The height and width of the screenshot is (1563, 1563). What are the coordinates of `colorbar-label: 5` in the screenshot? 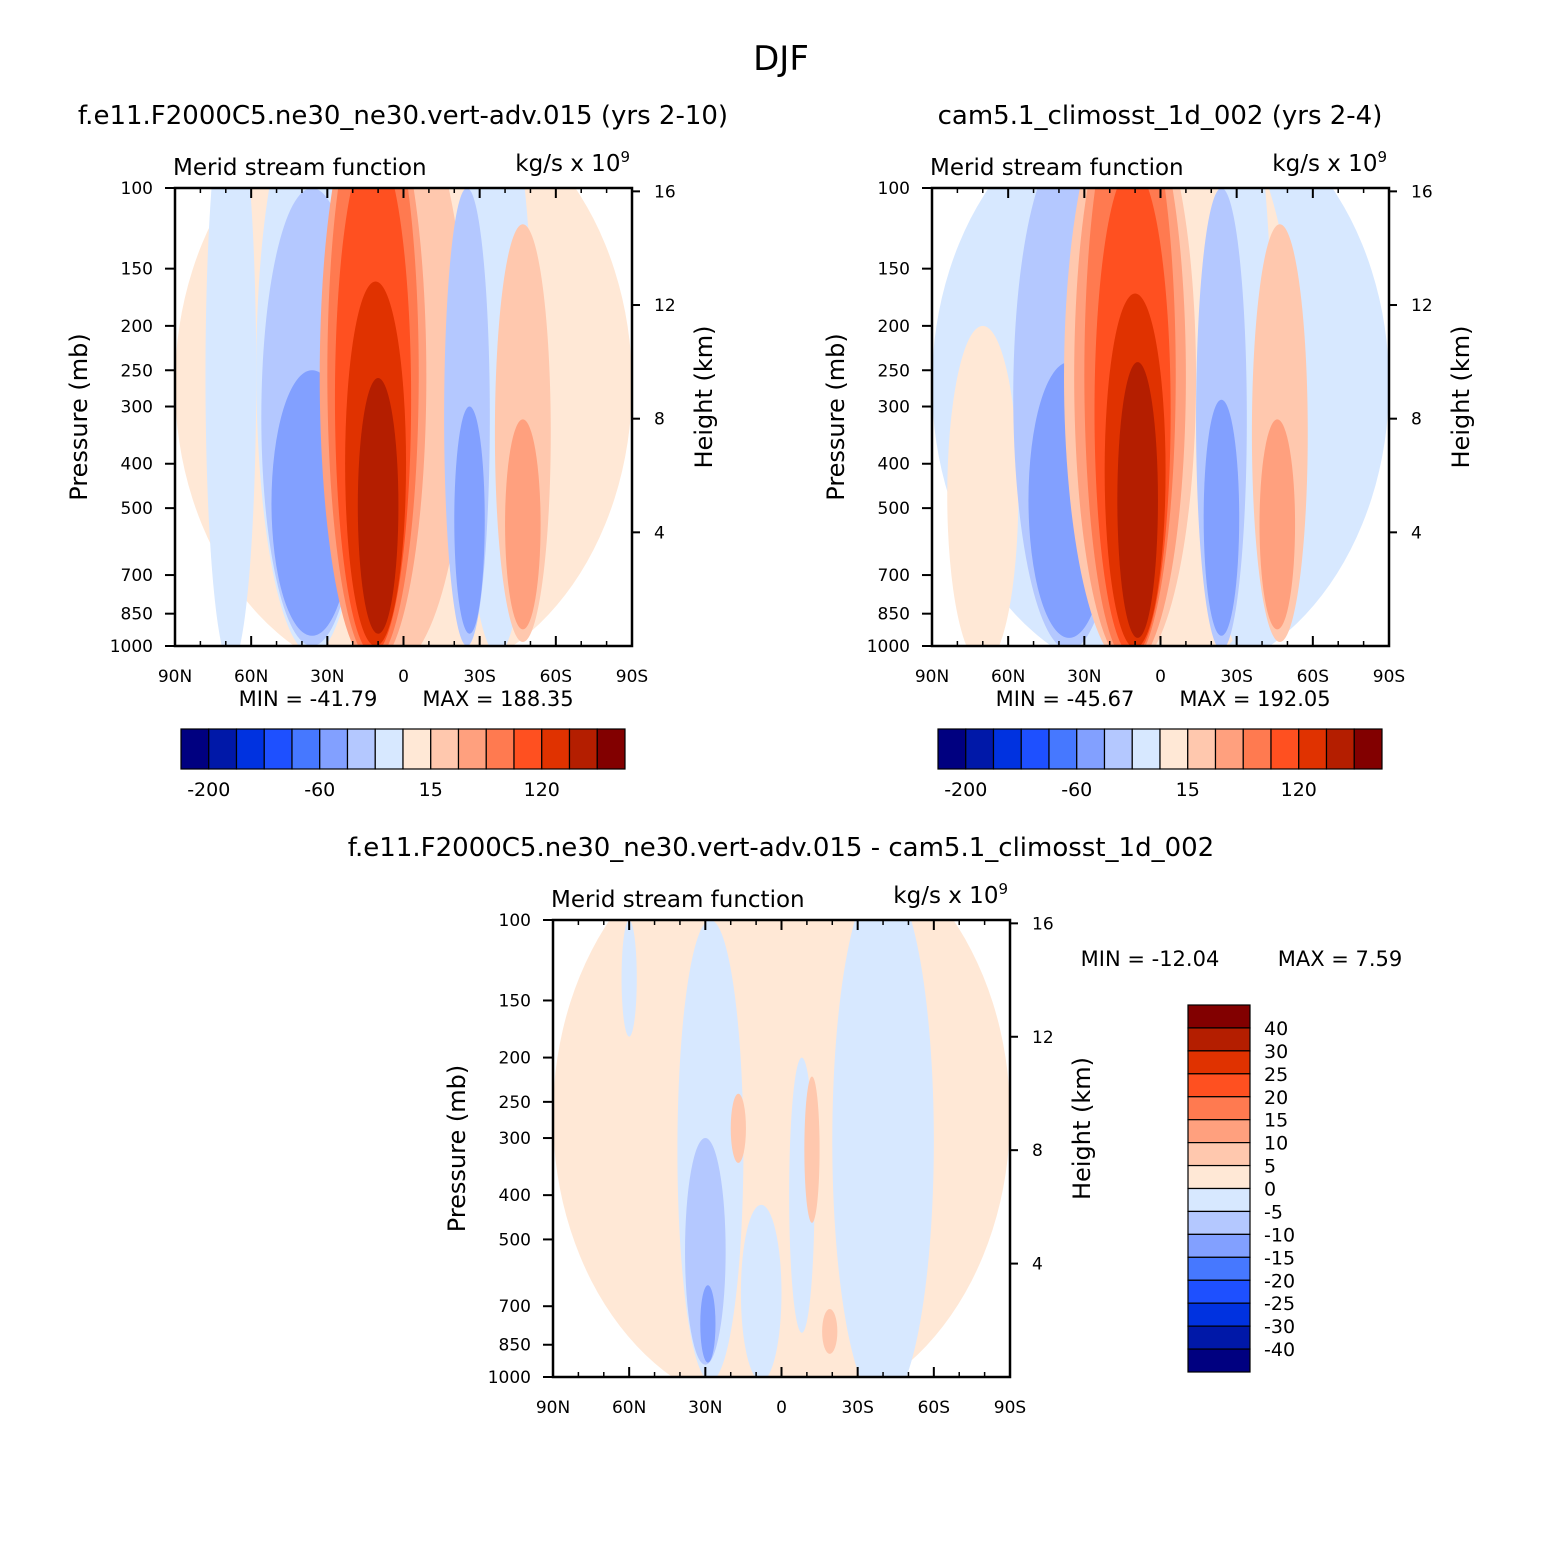 It's located at (1270, 1167).